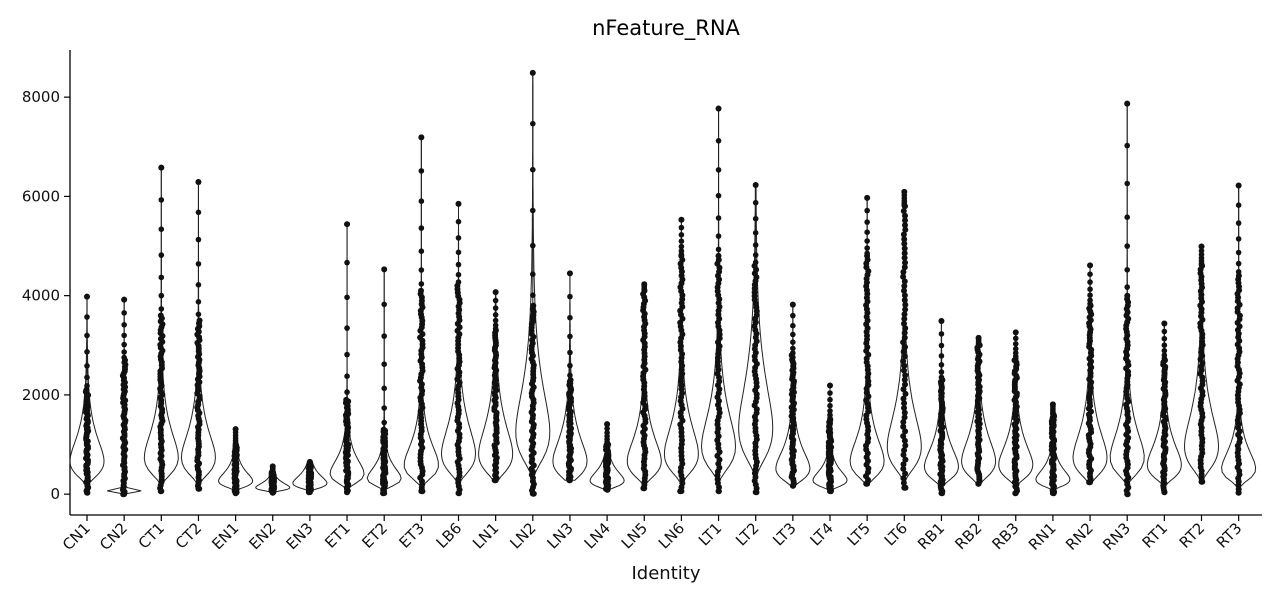  What do you see at coordinates (671, 535) in the screenshot?
I see `x-tick-label-ln6: LN6` at bounding box center [671, 535].